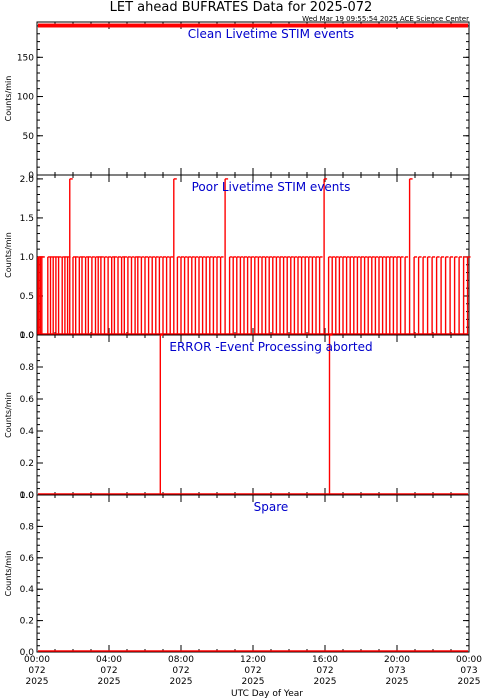  What do you see at coordinates (31, 176) in the screenshot?
I see `y-tick-label: 0` at bounding box center [31, 176].